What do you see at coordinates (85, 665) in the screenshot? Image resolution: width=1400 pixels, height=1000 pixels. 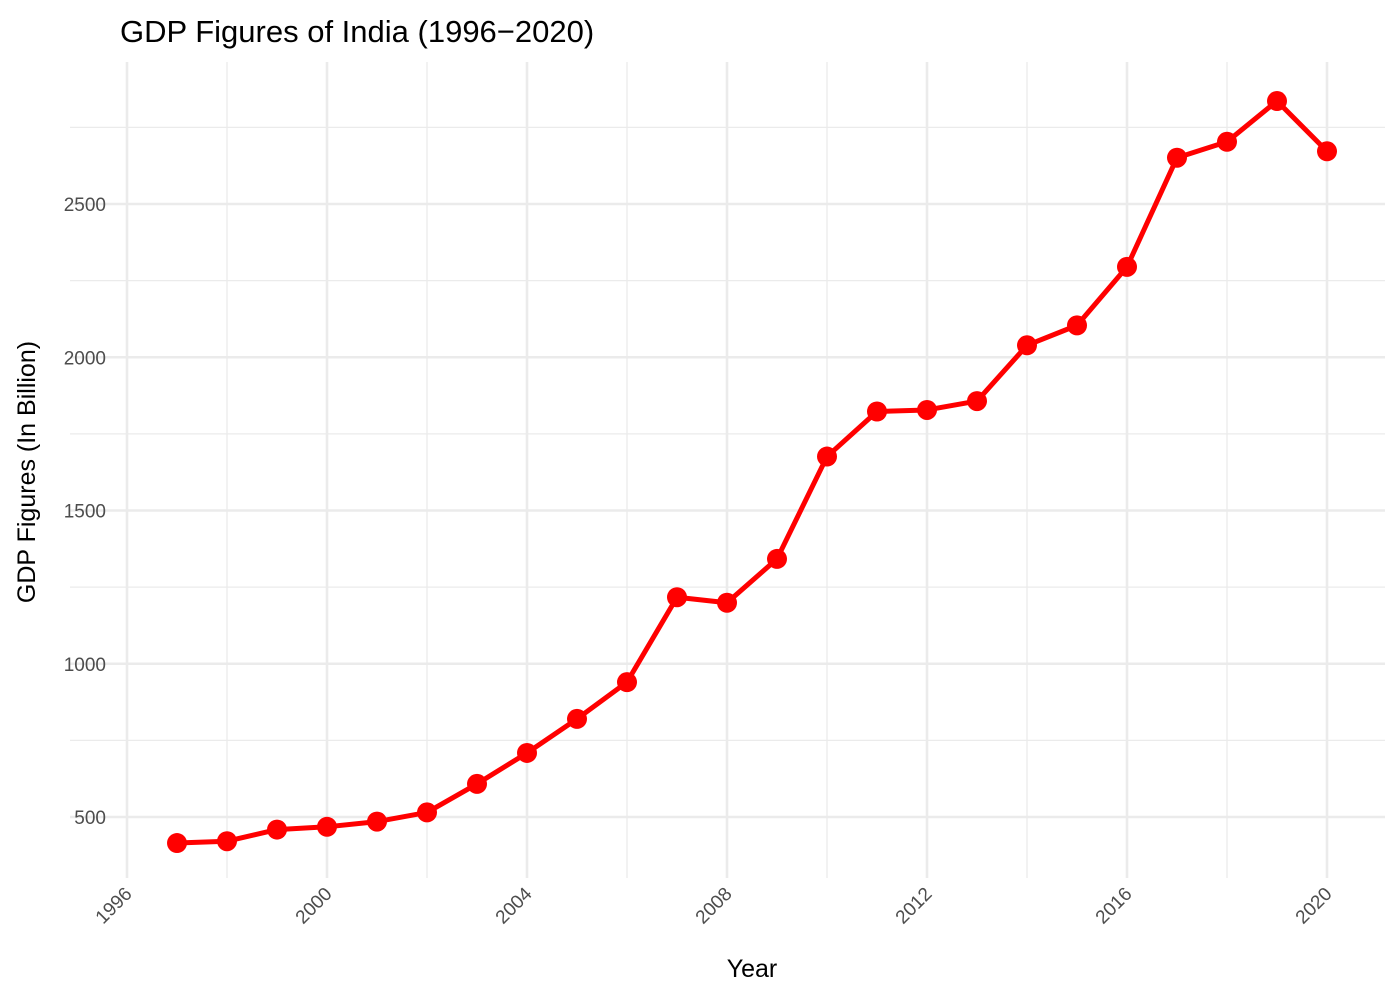 I see `y-tick-label: 1000` at bounding box center [85, 665].